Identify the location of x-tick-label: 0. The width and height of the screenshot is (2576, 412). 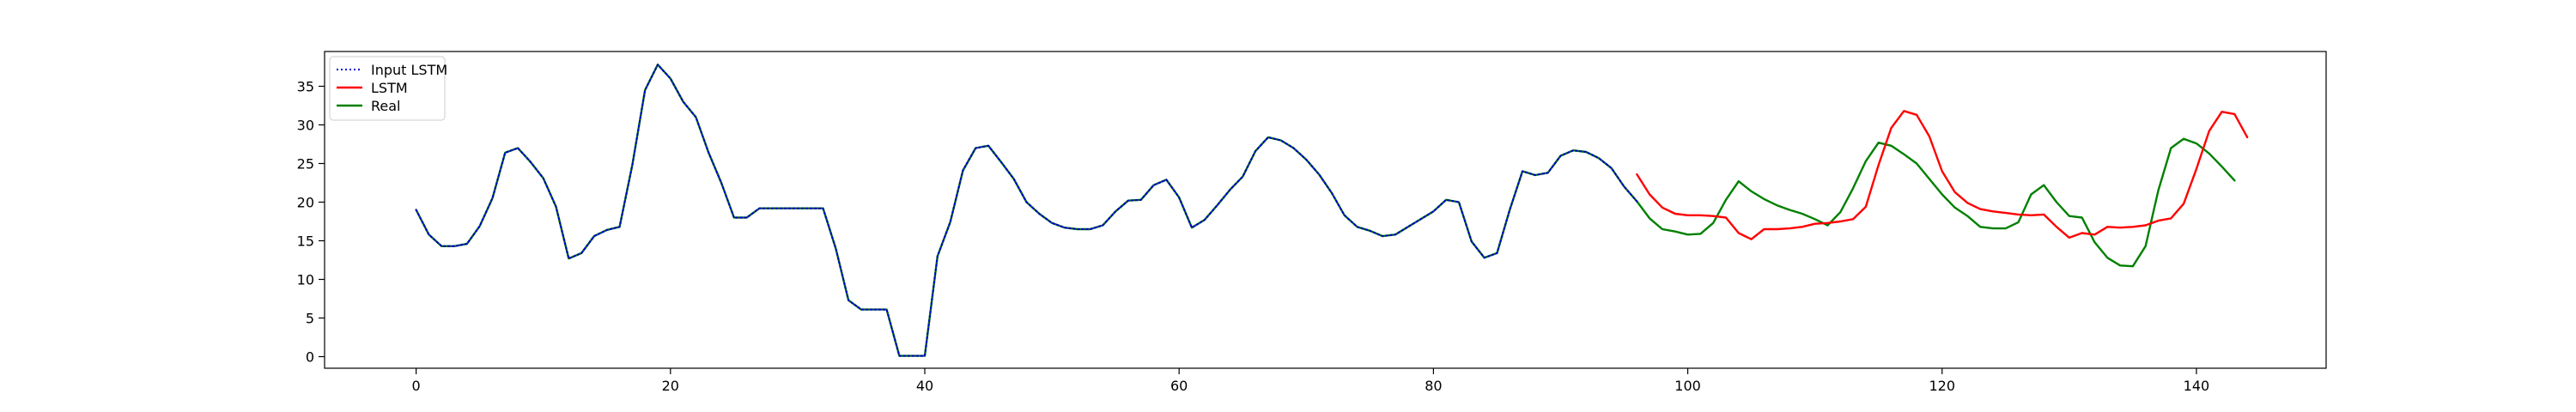
(417, 386).